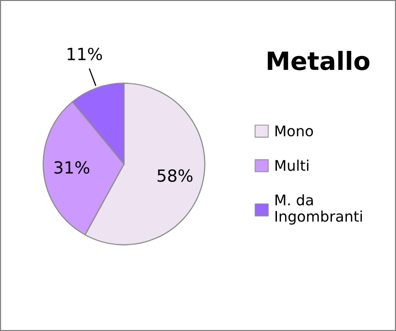 The image size is (396, 331). Describe the element at coordinates (294, 131) in the screenshot. I see `legend-label: Mono` at that location.